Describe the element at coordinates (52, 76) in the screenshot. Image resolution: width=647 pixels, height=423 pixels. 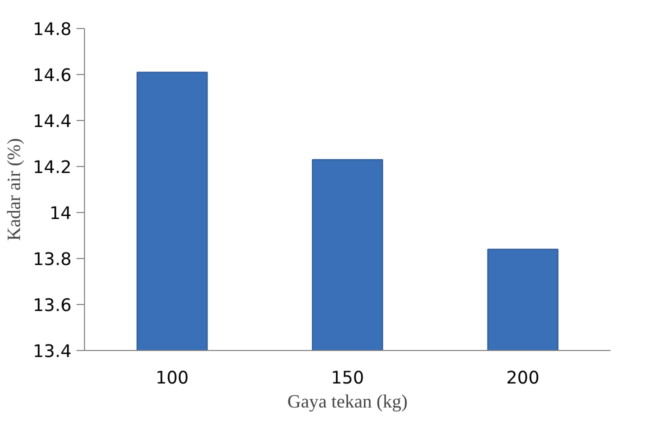
I see `y-tick-label: 14.6` at that location.